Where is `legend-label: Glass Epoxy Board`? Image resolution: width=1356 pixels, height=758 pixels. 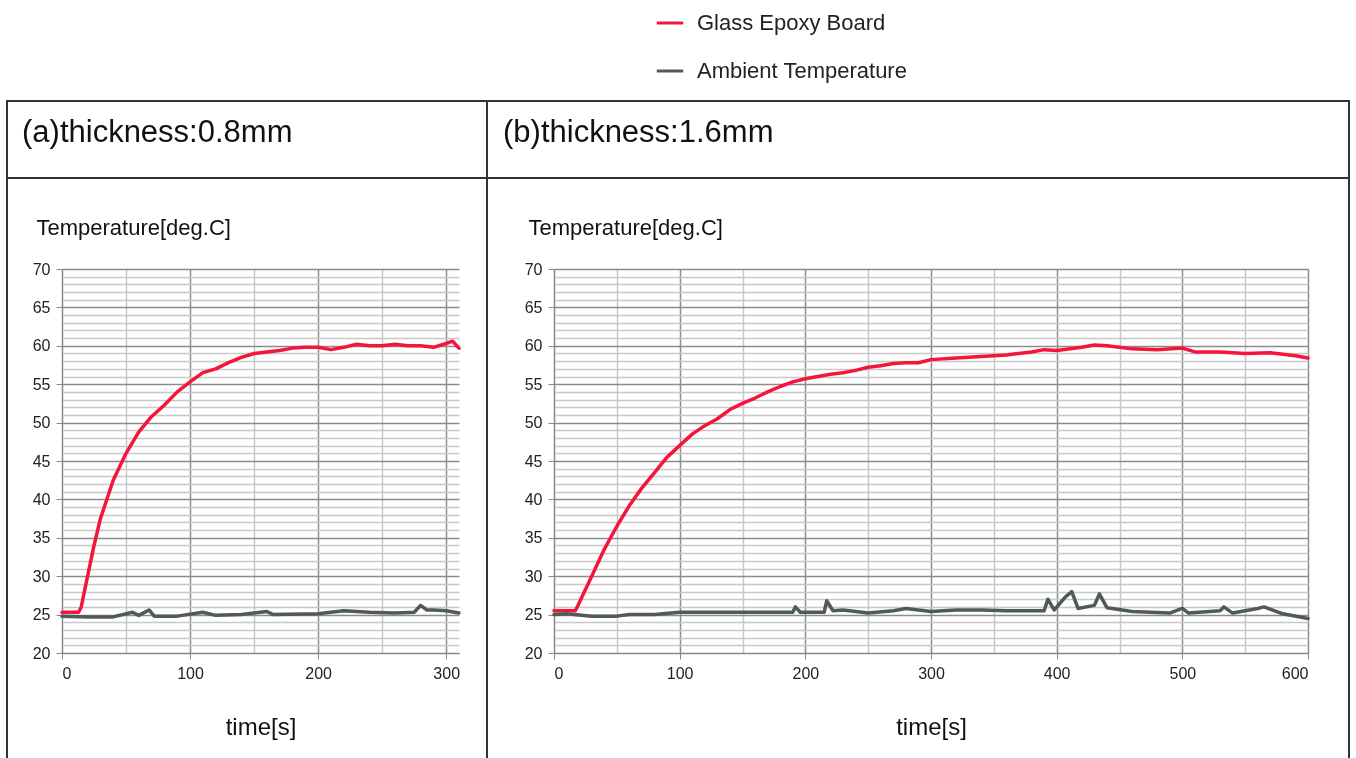 legend-label: Glass Epoxy Board is located at coordinates (791, 22).